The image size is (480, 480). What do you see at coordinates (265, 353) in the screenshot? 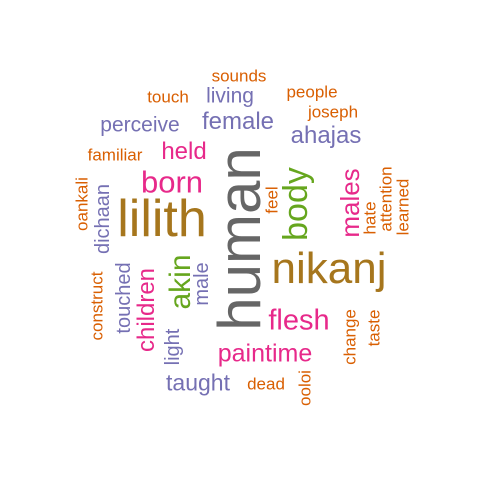
I see `word-paintime: paintime` at bounding box center [265, 353].